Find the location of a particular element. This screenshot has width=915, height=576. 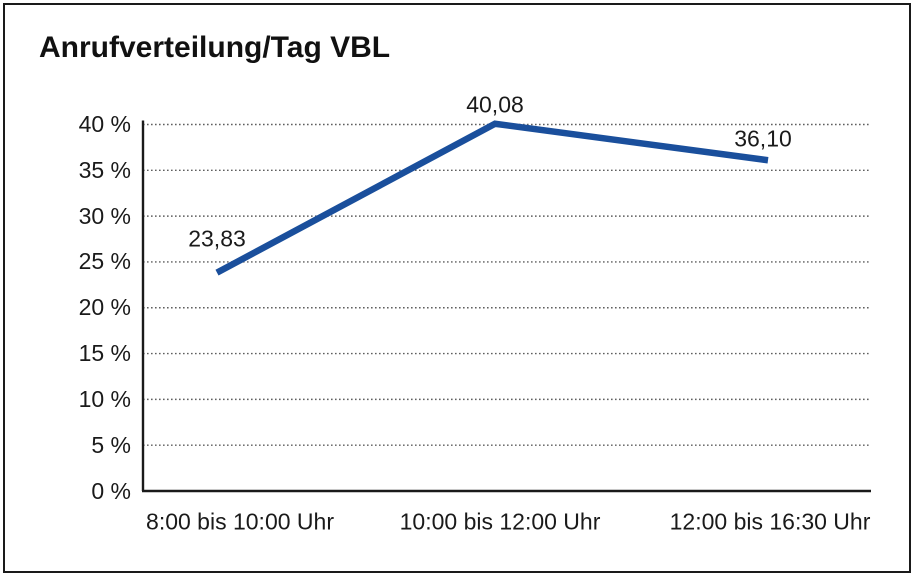

x-category-label: 12:00 bis 16:30 Uhr is located at coordinates (770, 521).